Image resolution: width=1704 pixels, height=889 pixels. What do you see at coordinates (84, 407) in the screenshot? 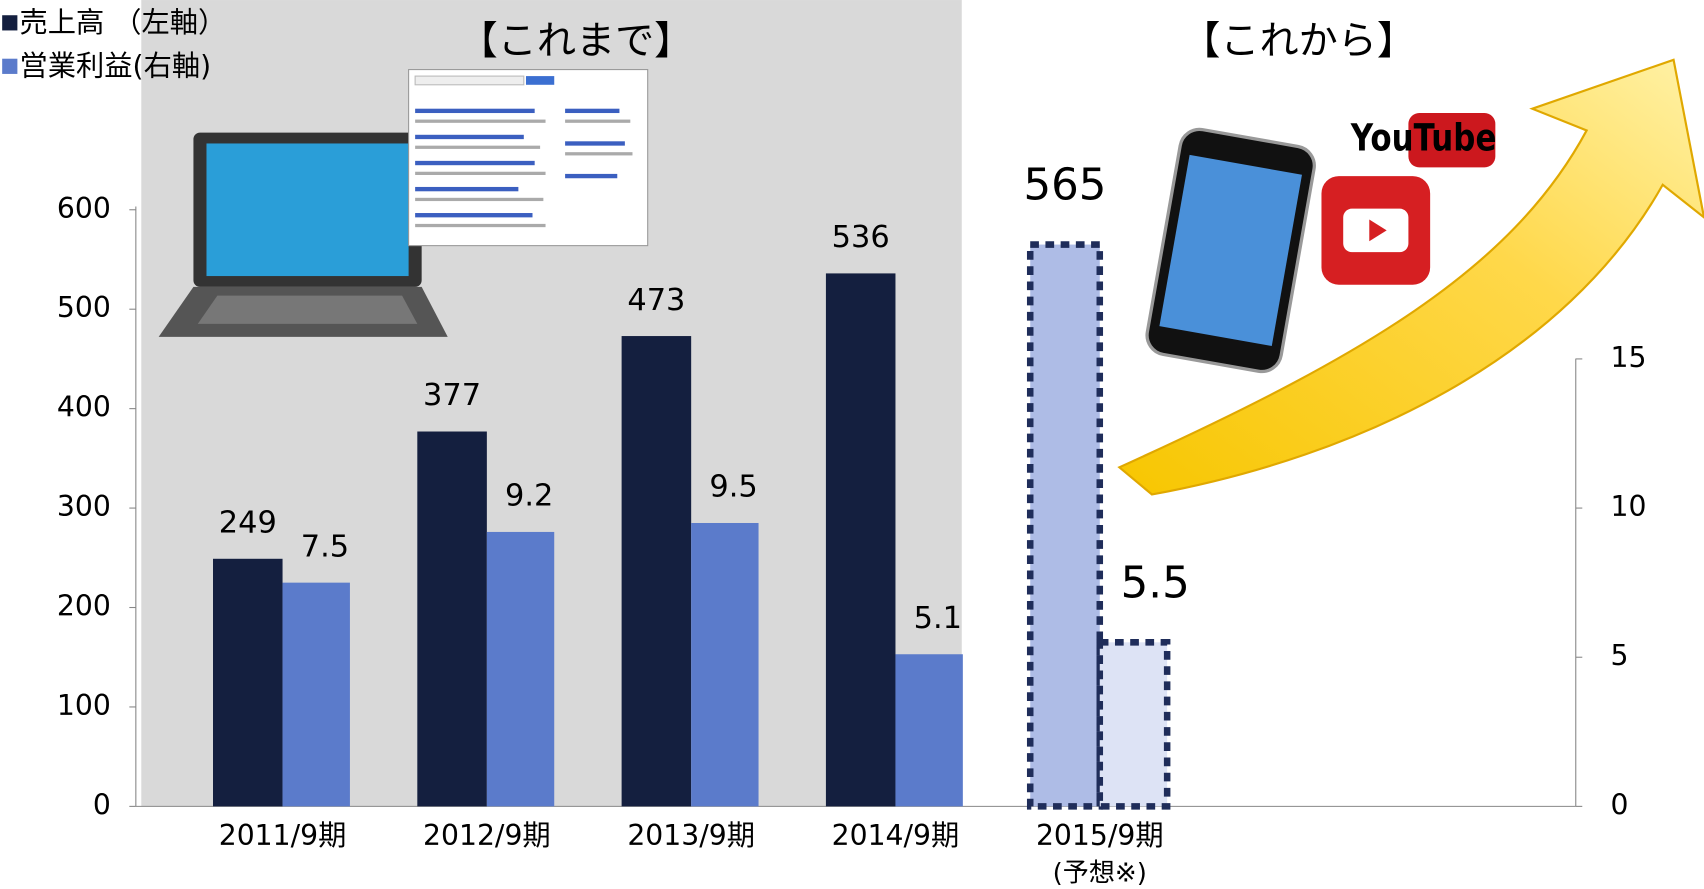
I see `y-tick-label: 400` at bounding box center [84, 407].